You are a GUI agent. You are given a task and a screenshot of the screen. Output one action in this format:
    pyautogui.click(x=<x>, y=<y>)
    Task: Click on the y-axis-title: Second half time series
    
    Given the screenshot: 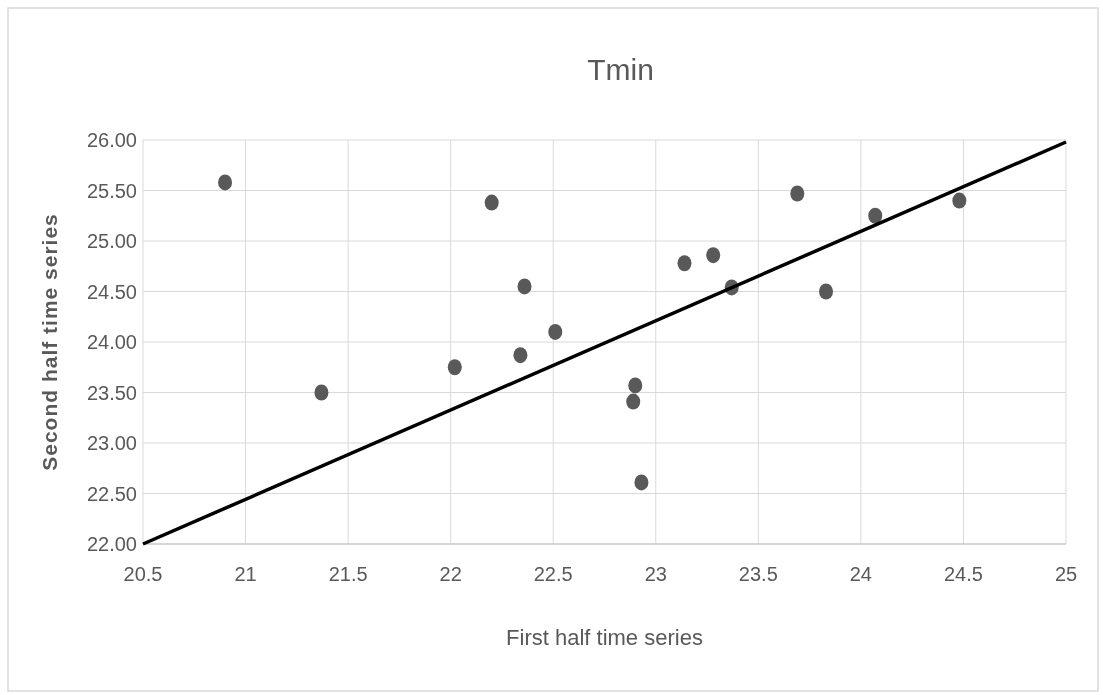 What is the action you would take?
    pyautogui.click(x=49, y=342)
    